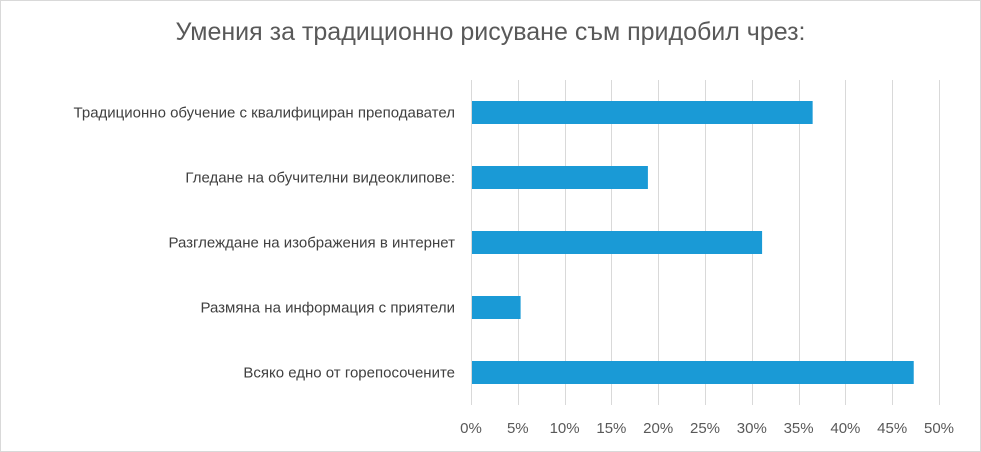 This screenshot has height=452, width=981. Describe the element at coordinates (471, 428) in the screenshot. I see `x-tick-label: 0%` at that location.